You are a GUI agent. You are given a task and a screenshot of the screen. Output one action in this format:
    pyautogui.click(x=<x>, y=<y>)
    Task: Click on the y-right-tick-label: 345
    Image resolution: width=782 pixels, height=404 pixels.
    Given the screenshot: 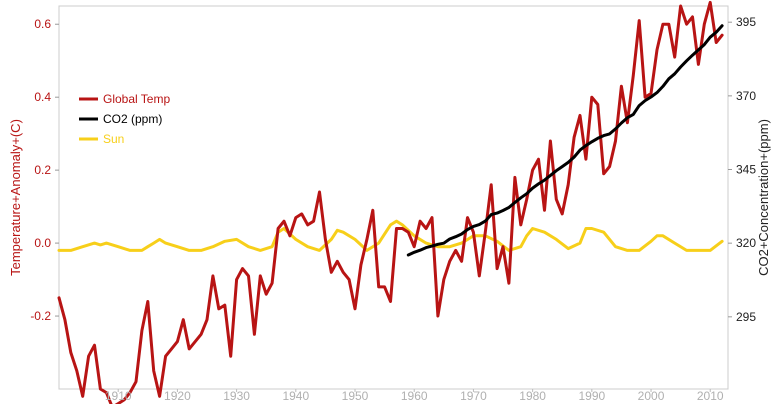 What is the action you would take?
    pyautogui.click(x=746, y=170)
    